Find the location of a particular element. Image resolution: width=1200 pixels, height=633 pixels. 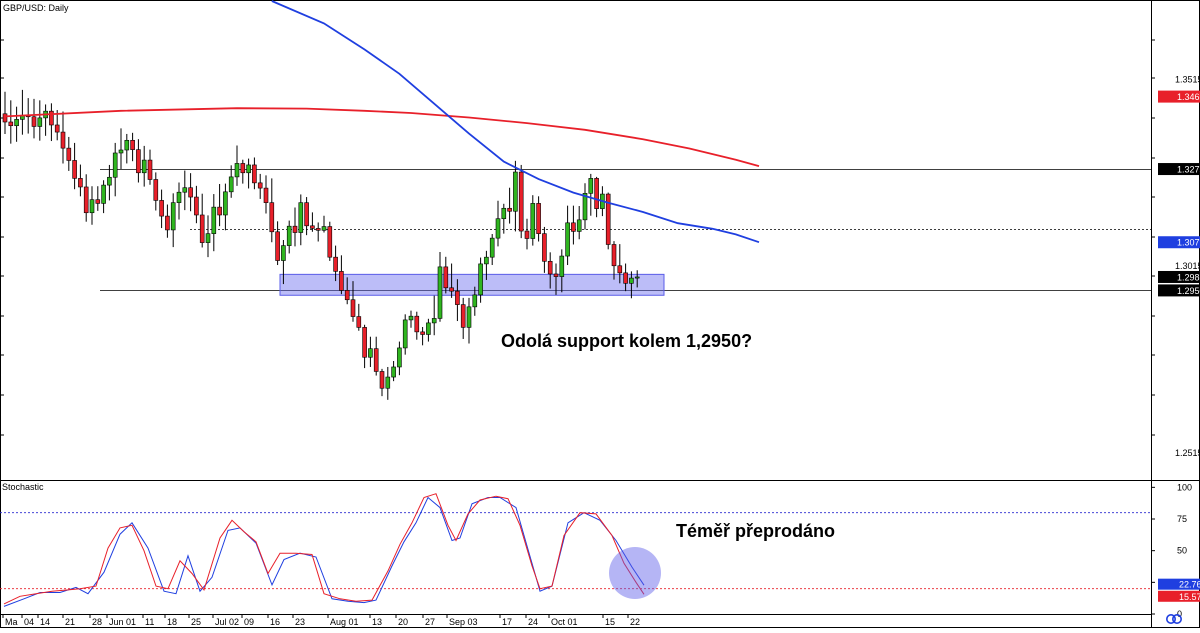

time-tick-label: 16 is located at coordinates (275, 622).